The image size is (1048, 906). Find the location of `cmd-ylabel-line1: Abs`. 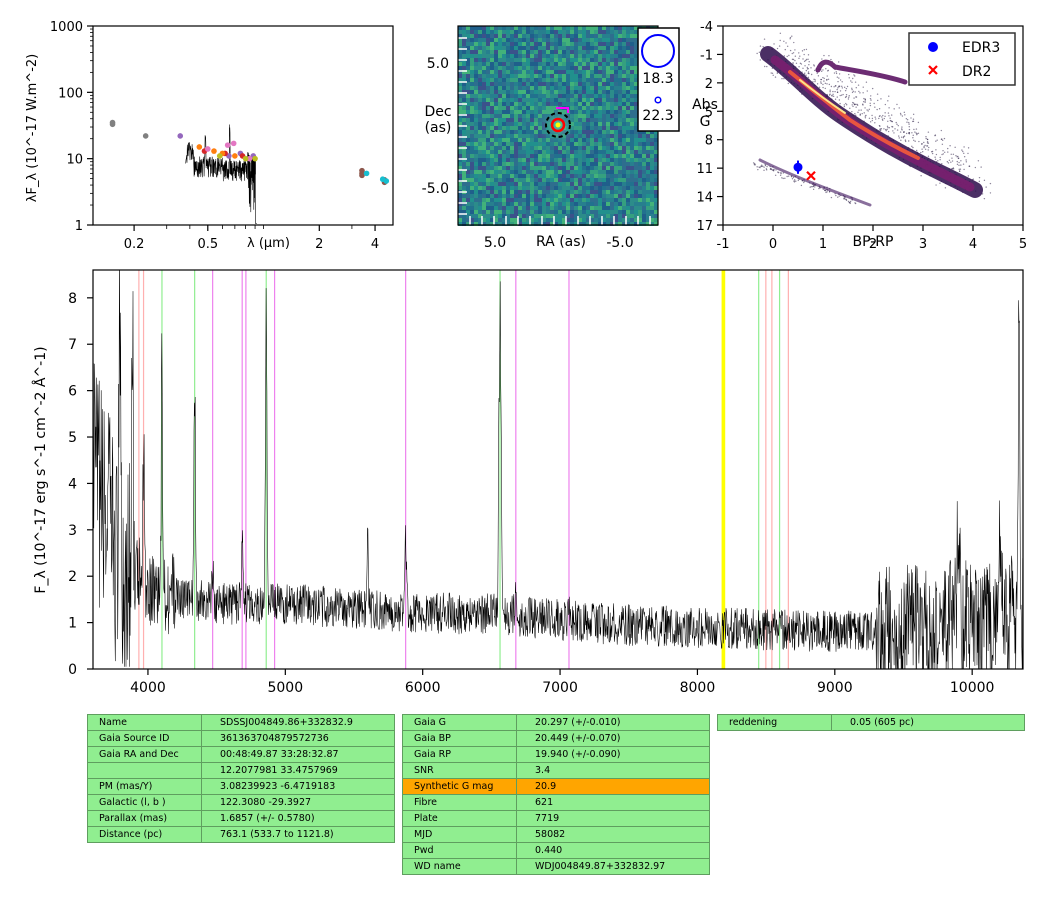

cmd-ylabel-line1: Abs is located at coordinates (705, 105).